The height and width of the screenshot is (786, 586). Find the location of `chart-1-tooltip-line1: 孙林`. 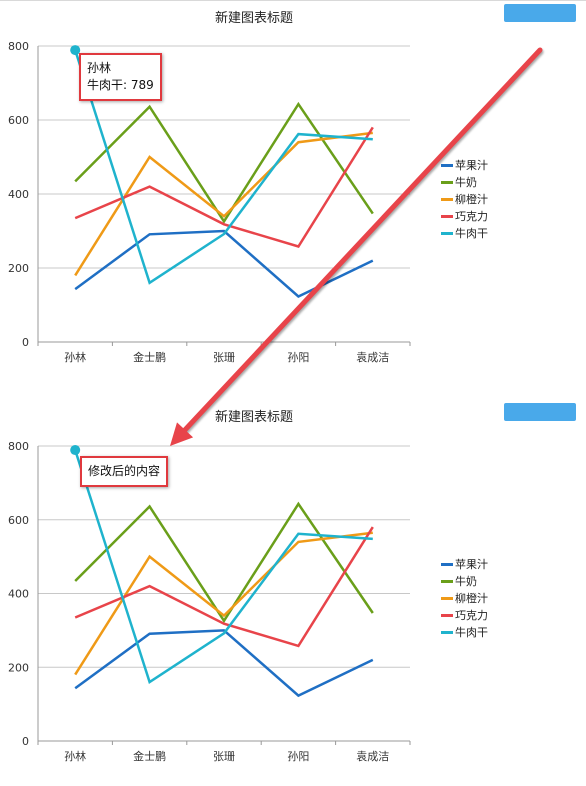

chart-1-tooltip-line1: 孙林 is located at coordinates (99, 68).